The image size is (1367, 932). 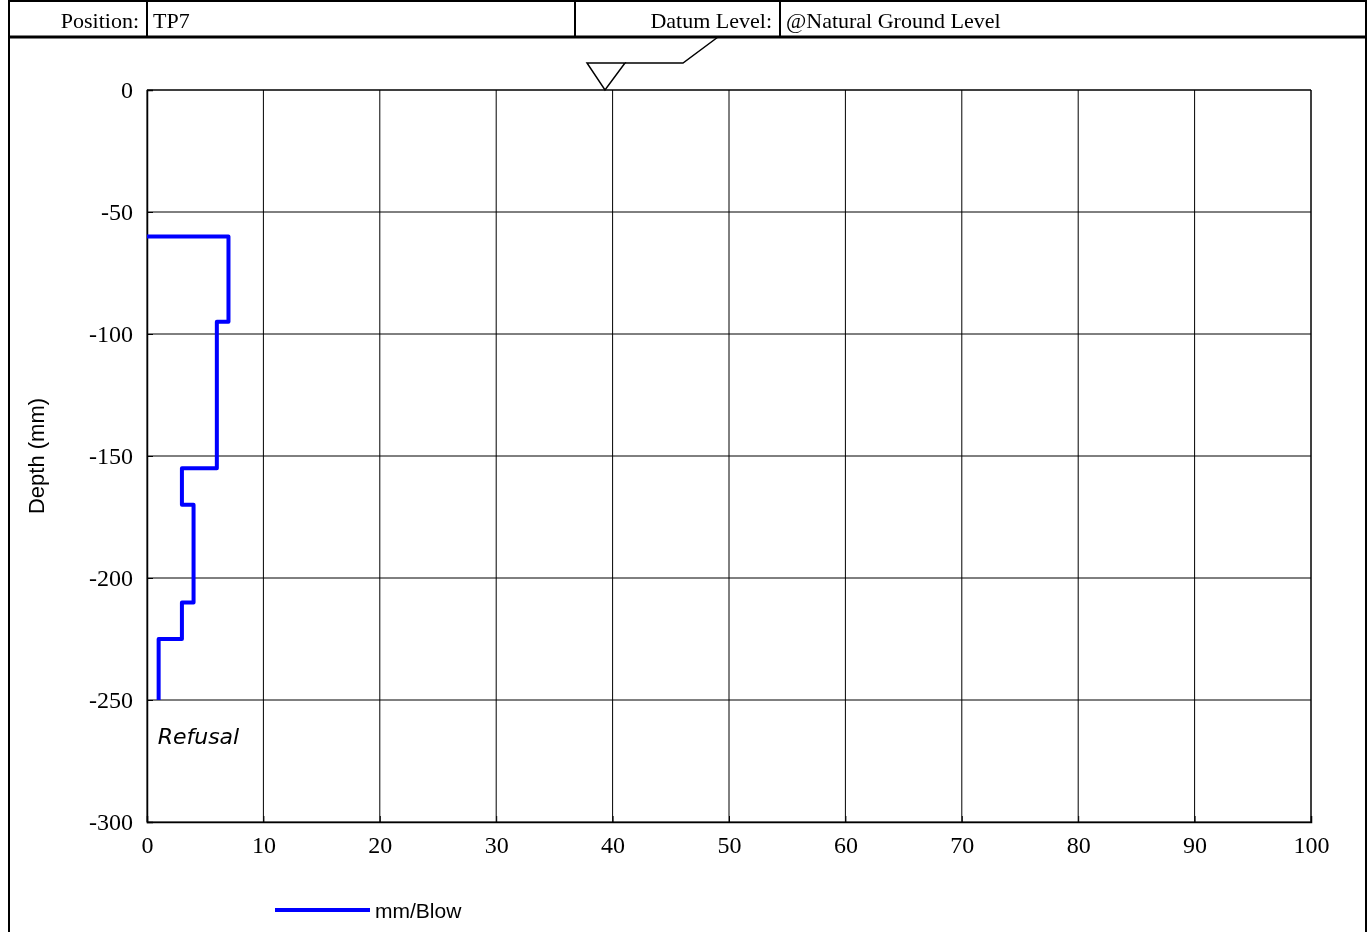 What do you see at coordinates (198, 736) in the screenshot?
I see `annotation: Refusal` at bounding box center [198, 736].